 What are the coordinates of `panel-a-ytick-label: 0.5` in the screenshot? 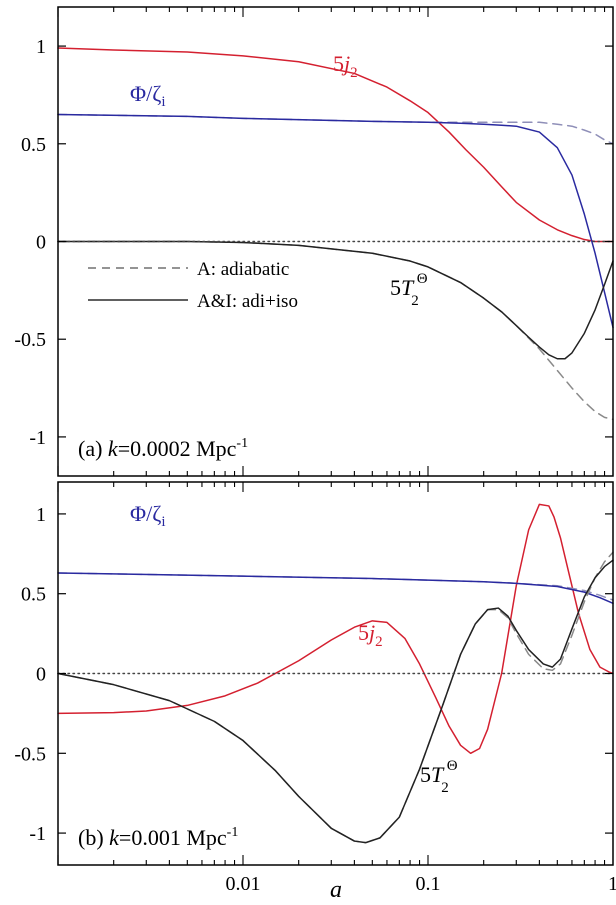 It's located at (33, 145).